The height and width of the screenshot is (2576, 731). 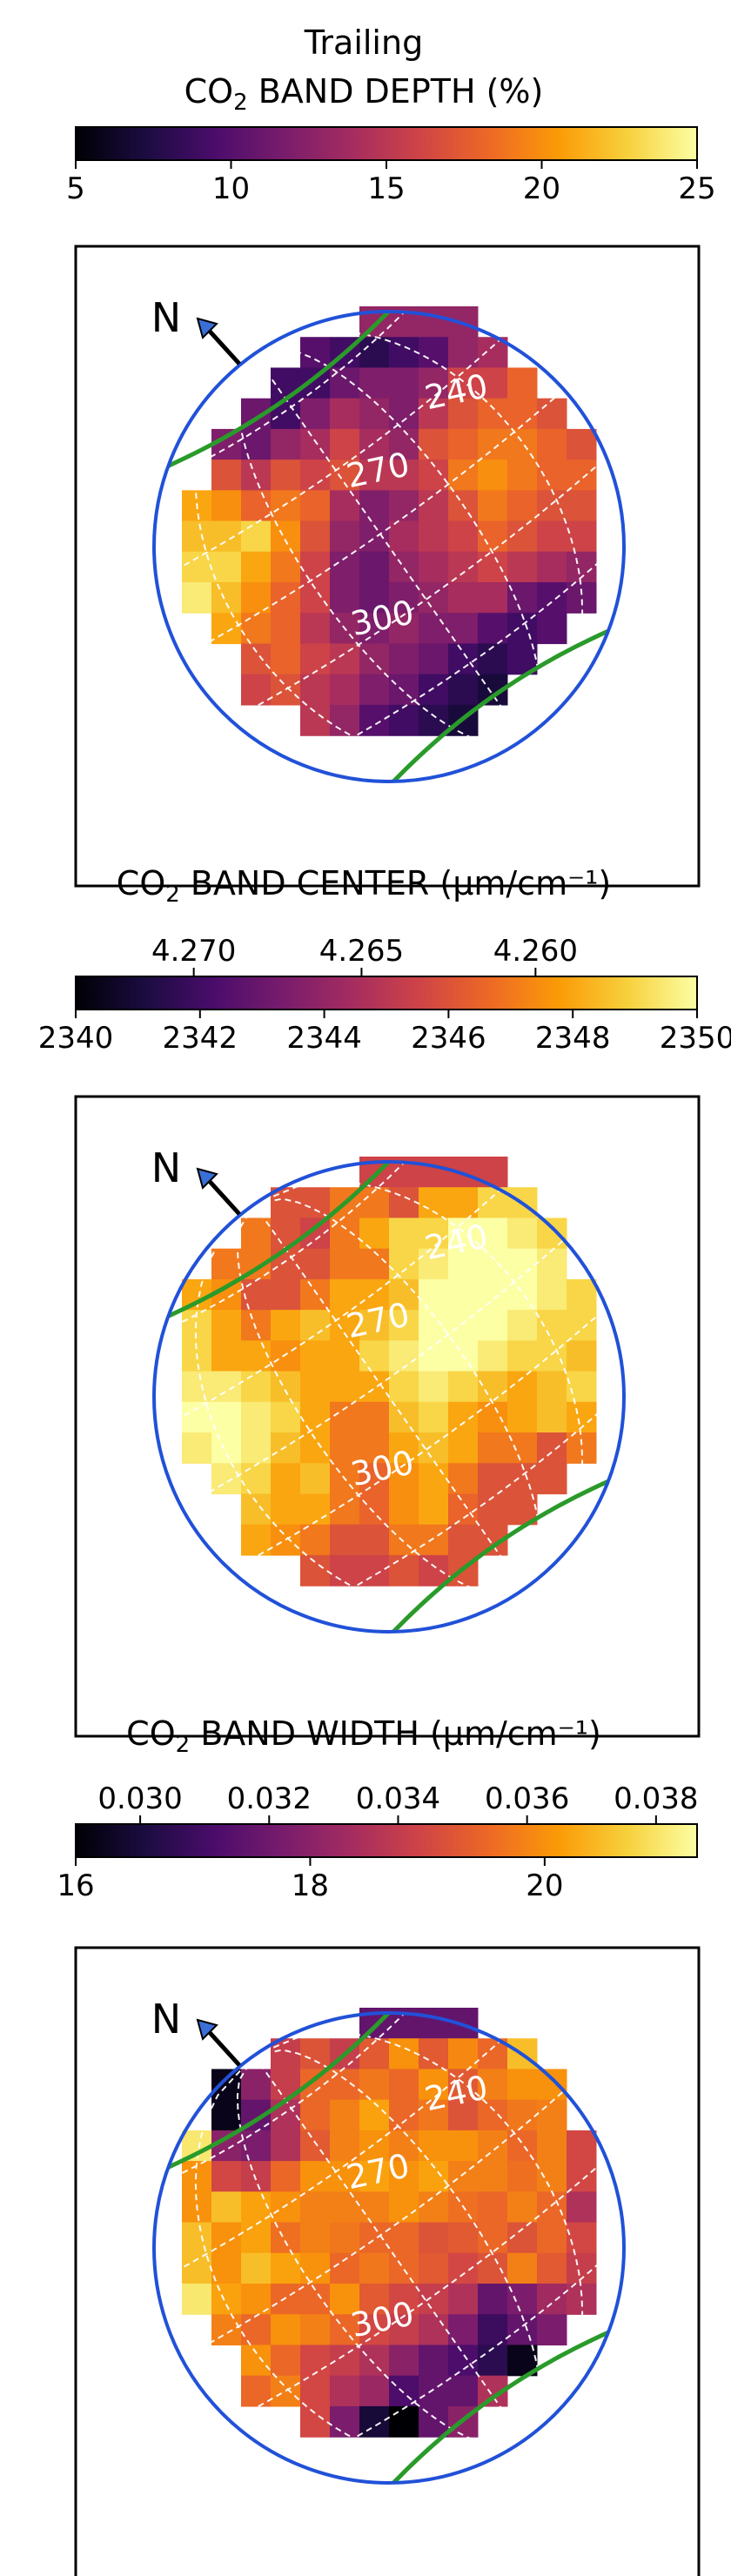 I want to click on coordinate-grid, so click(x=391, y=2239).